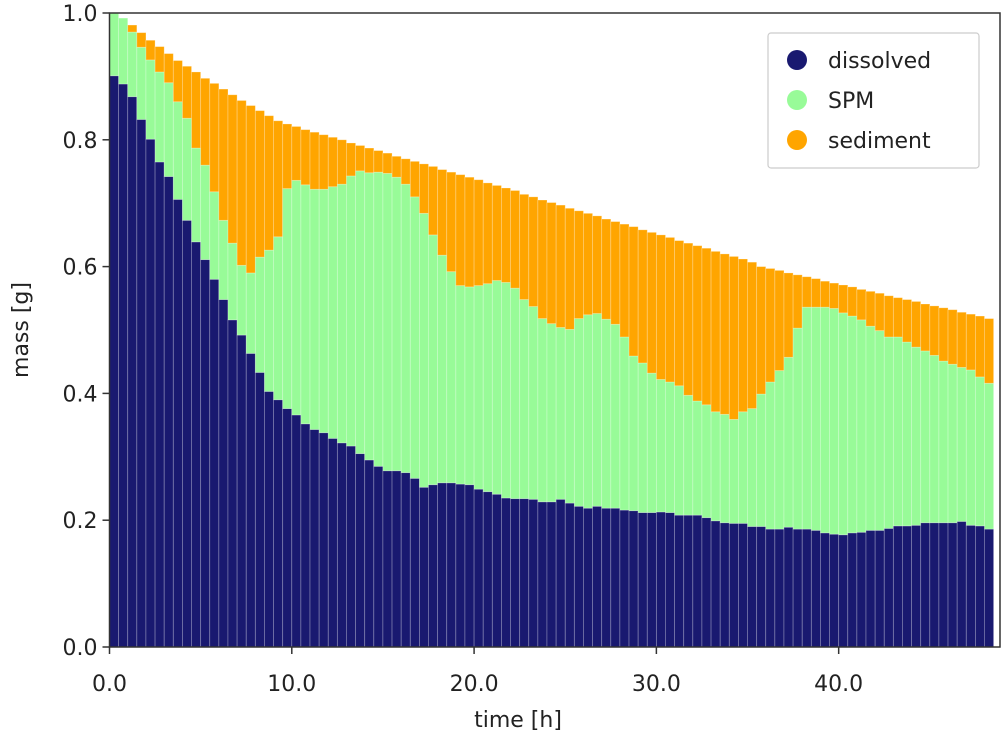 Image resolution: width=1004 pixels, height=734 pixels. What do you see at coordinates (474, 684) in the screenshot?
I see `x-tick-label: 20.0` at bounding box center [474, 684].